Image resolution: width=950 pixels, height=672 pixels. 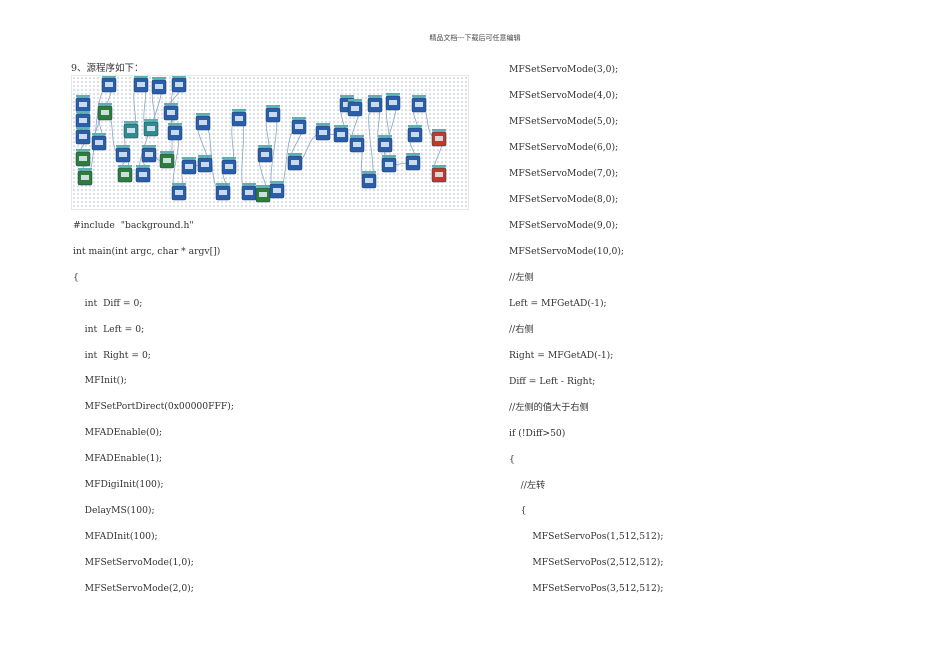 What do you see at coordinates (586, 563) in the screenshot?
I see `code-line: MFSetServoPos(2,512,512);` at bounding box center [586, 563].